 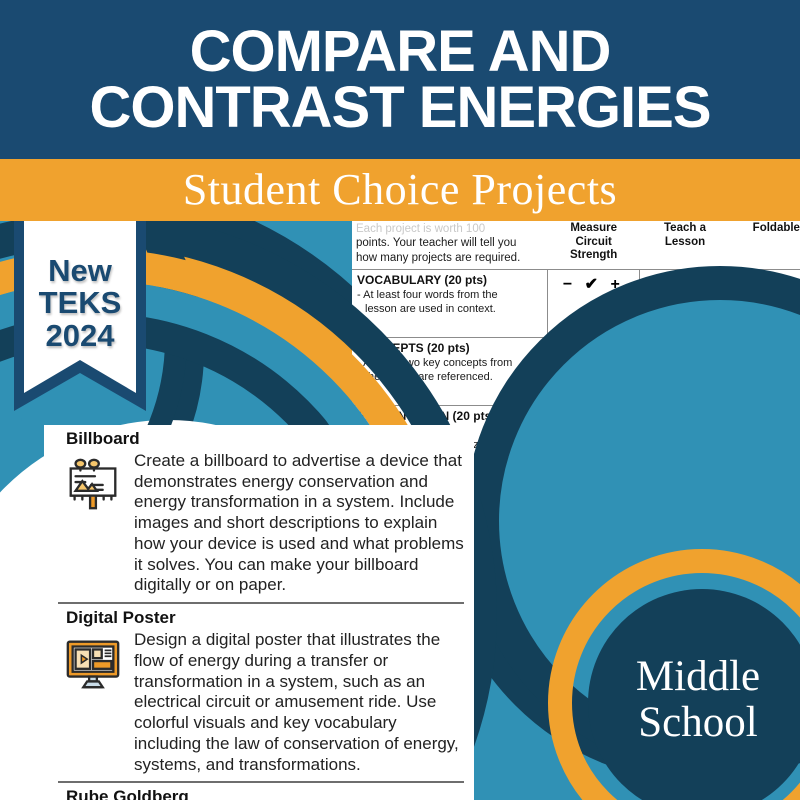 I want to click on project-item: Rube Goldberg, so click(x=259, y=791).